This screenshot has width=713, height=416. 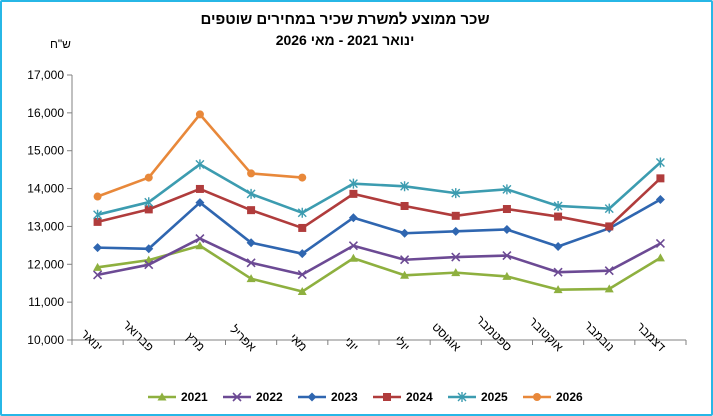 What do you see at coordinates (91, 340) in the screenshot?
I see `x-tick-label: ינואר` at bounding box center [91, 340].